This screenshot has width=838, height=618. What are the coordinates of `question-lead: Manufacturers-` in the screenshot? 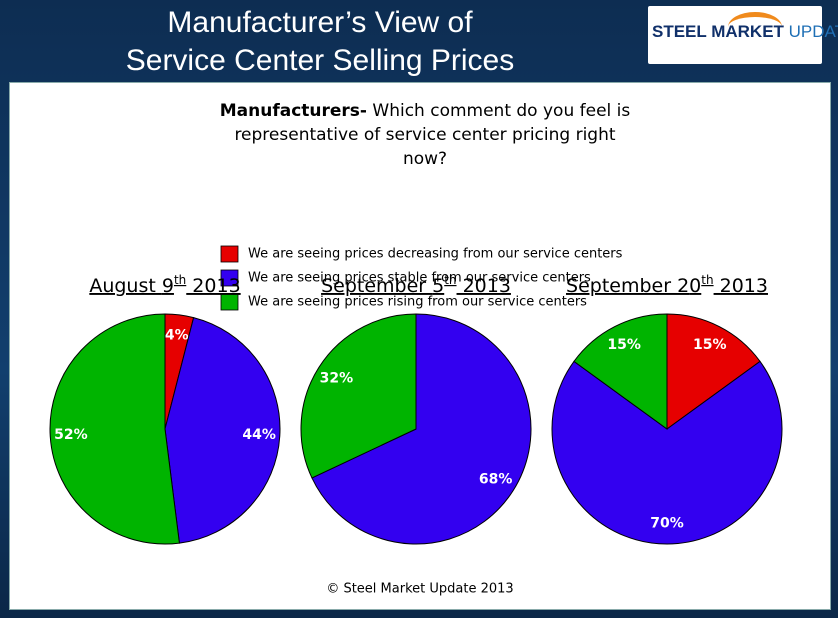 It's located at (293, 111).